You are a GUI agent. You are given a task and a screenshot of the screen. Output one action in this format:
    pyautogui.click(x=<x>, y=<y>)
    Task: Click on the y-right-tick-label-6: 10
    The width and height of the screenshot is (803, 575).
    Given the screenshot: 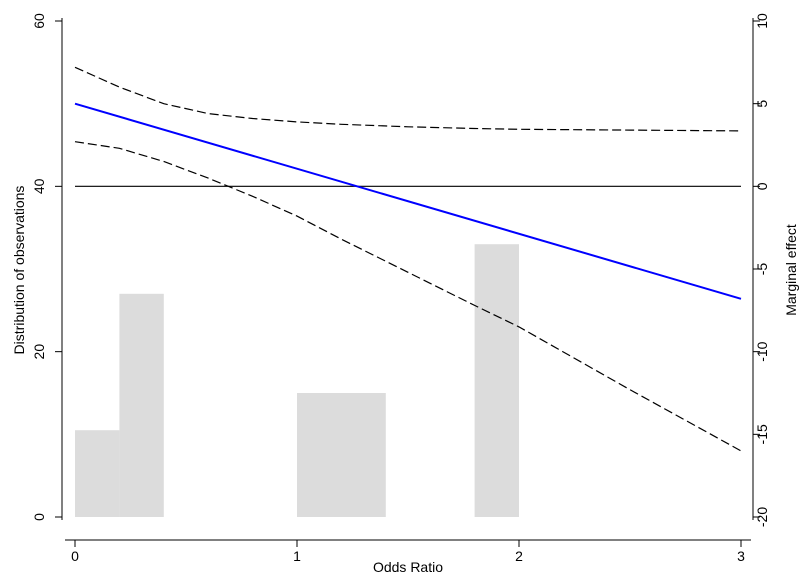 What is the action you would take?
    pyautogui.click(x=762, y=21)
    